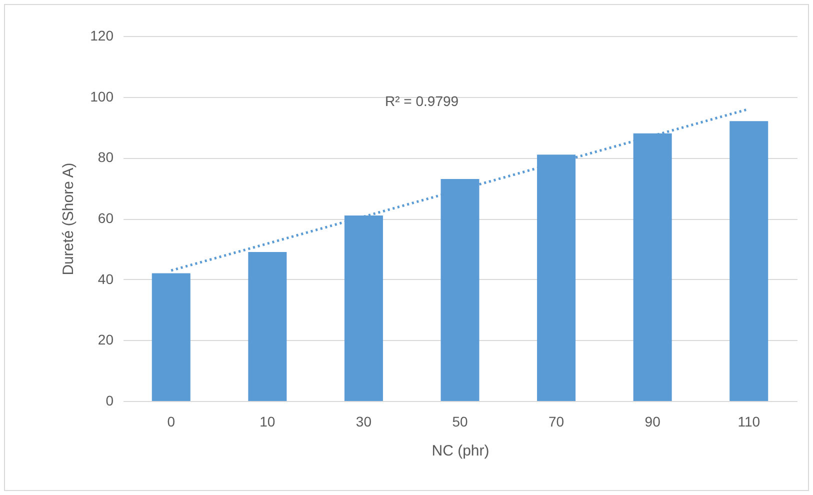 This screenshot has height=495, width=813. I want to click on x-axis-title: NC (phr), so click(461, 451).